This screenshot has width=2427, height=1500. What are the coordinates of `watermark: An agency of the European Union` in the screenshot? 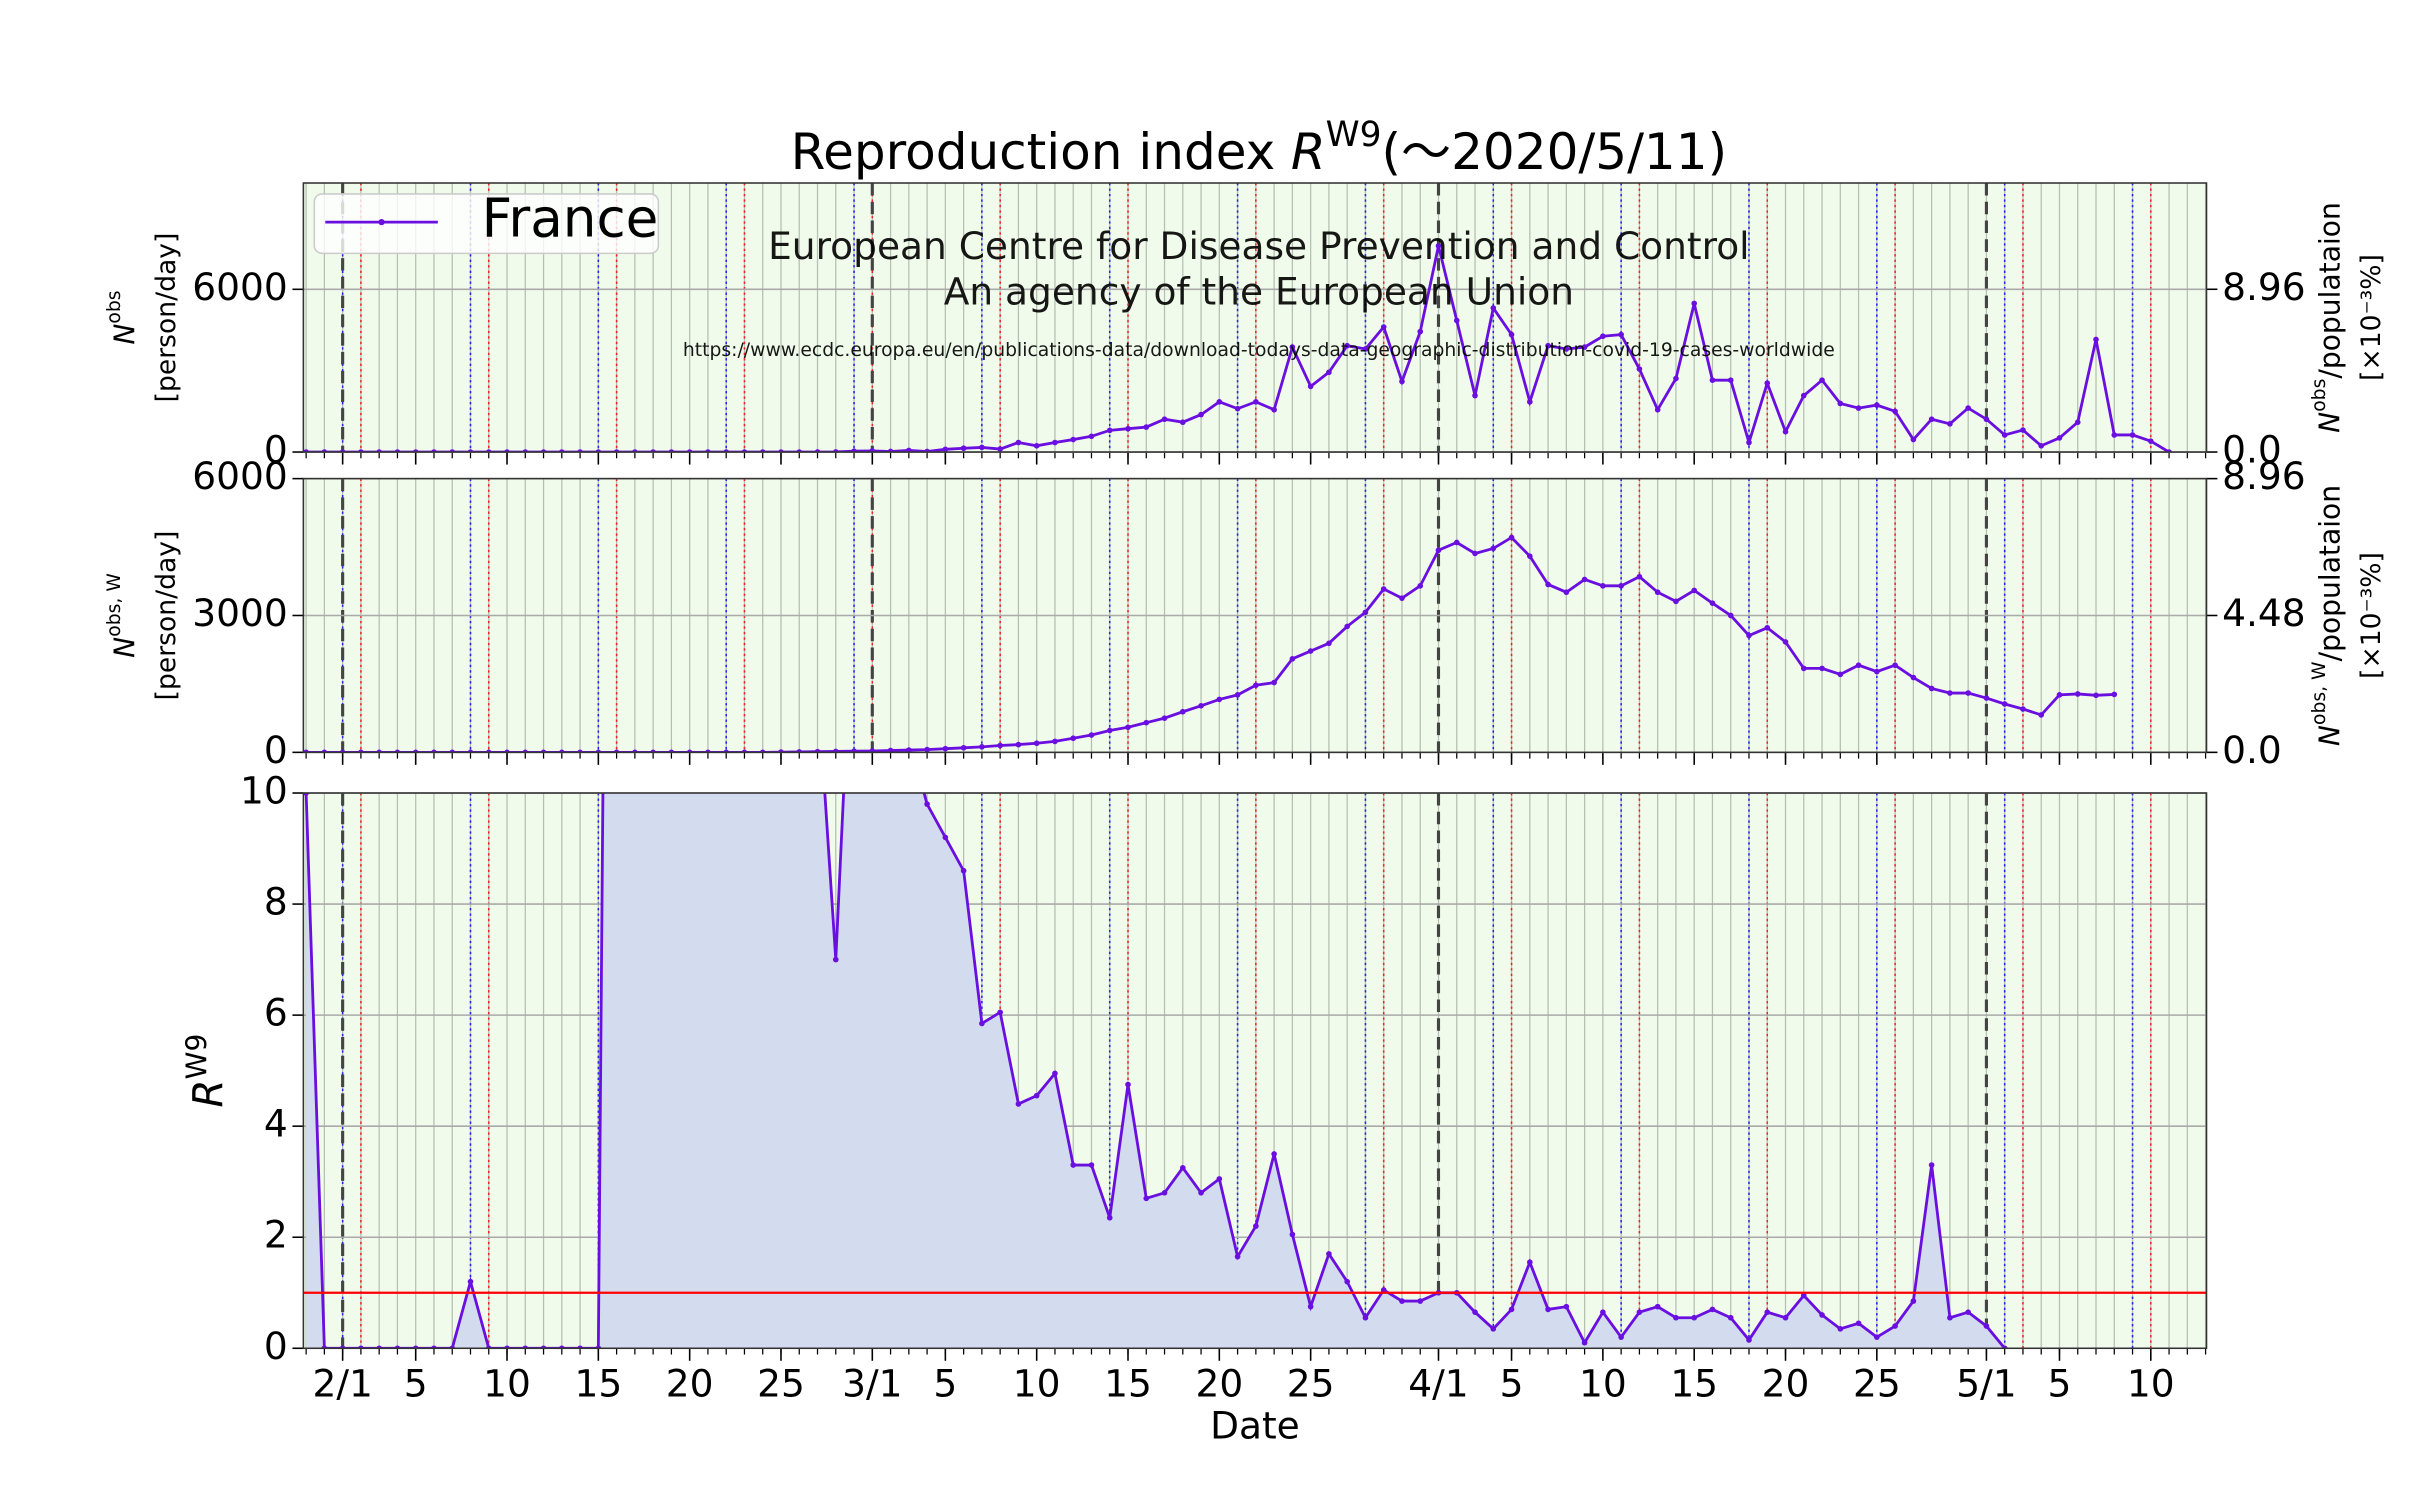 It's located at (1259, 292).